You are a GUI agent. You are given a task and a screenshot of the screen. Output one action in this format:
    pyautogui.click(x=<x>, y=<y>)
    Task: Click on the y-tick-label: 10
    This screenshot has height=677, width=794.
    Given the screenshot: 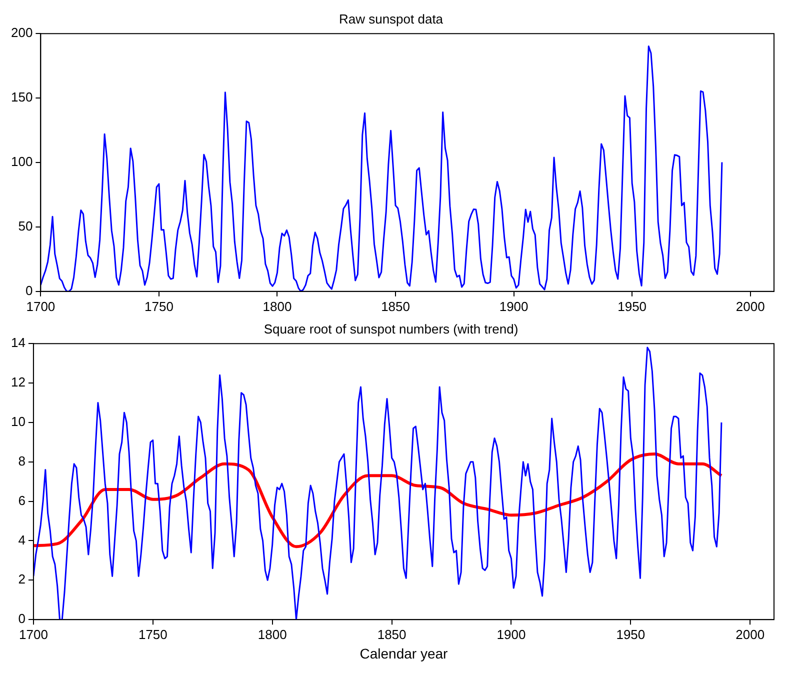 What is the action you would take?
    pyautogui.click(x=18, y=422)
    